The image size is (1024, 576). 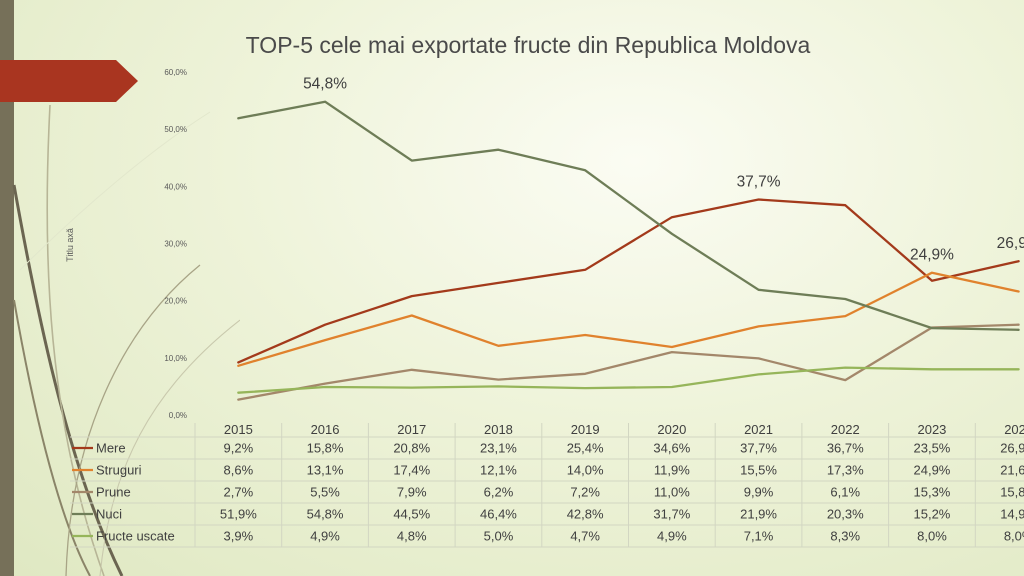 What do you see at coordinates (325, 492) in the screenshot?
I see `table-cell: 5,5%` at bounding box center [325, 492].